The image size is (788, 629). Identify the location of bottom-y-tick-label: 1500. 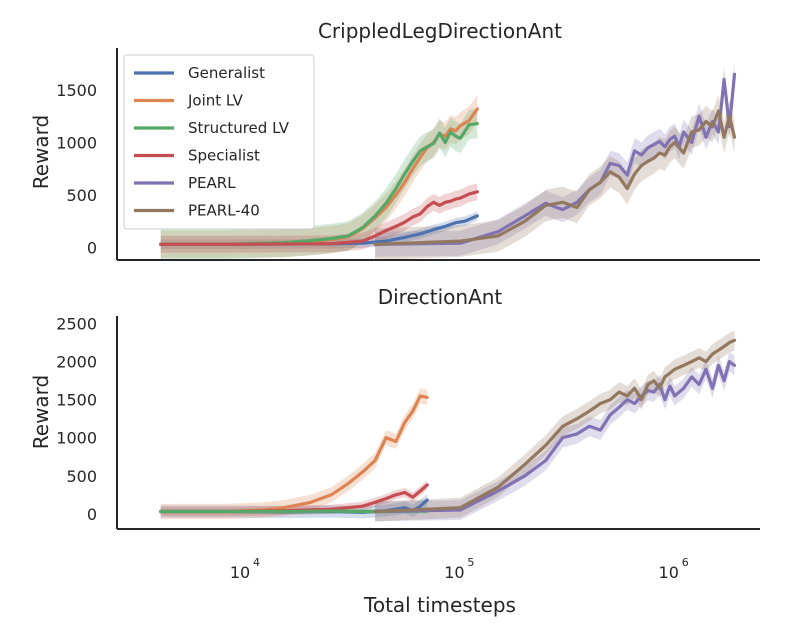
(76, 400).